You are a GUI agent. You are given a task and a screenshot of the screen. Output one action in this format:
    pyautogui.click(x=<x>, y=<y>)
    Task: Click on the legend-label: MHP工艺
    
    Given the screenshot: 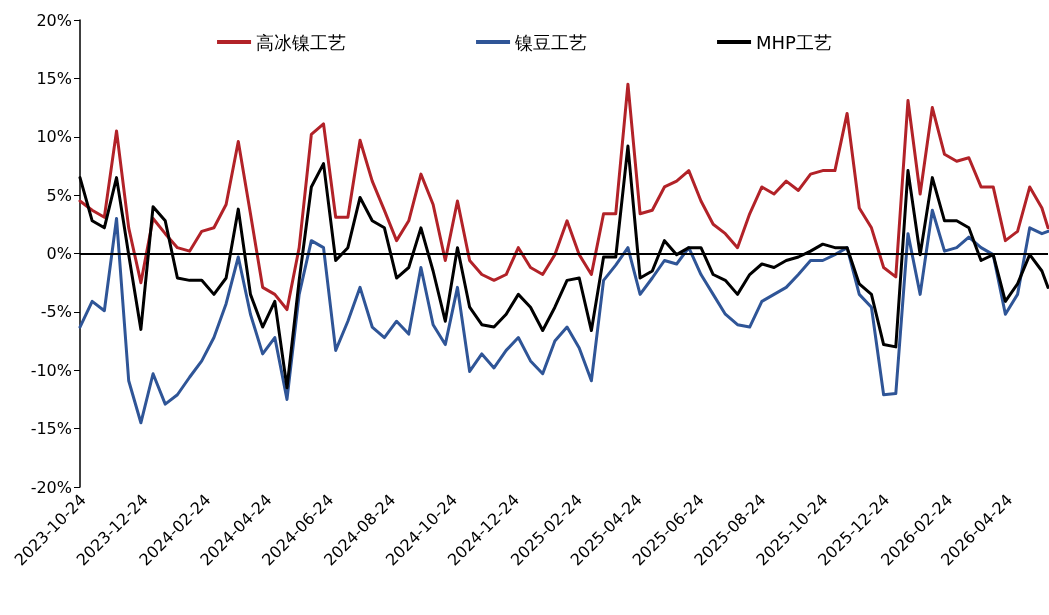 What is the action you would take?
    pyautogui.click(x=794, y=42)
    